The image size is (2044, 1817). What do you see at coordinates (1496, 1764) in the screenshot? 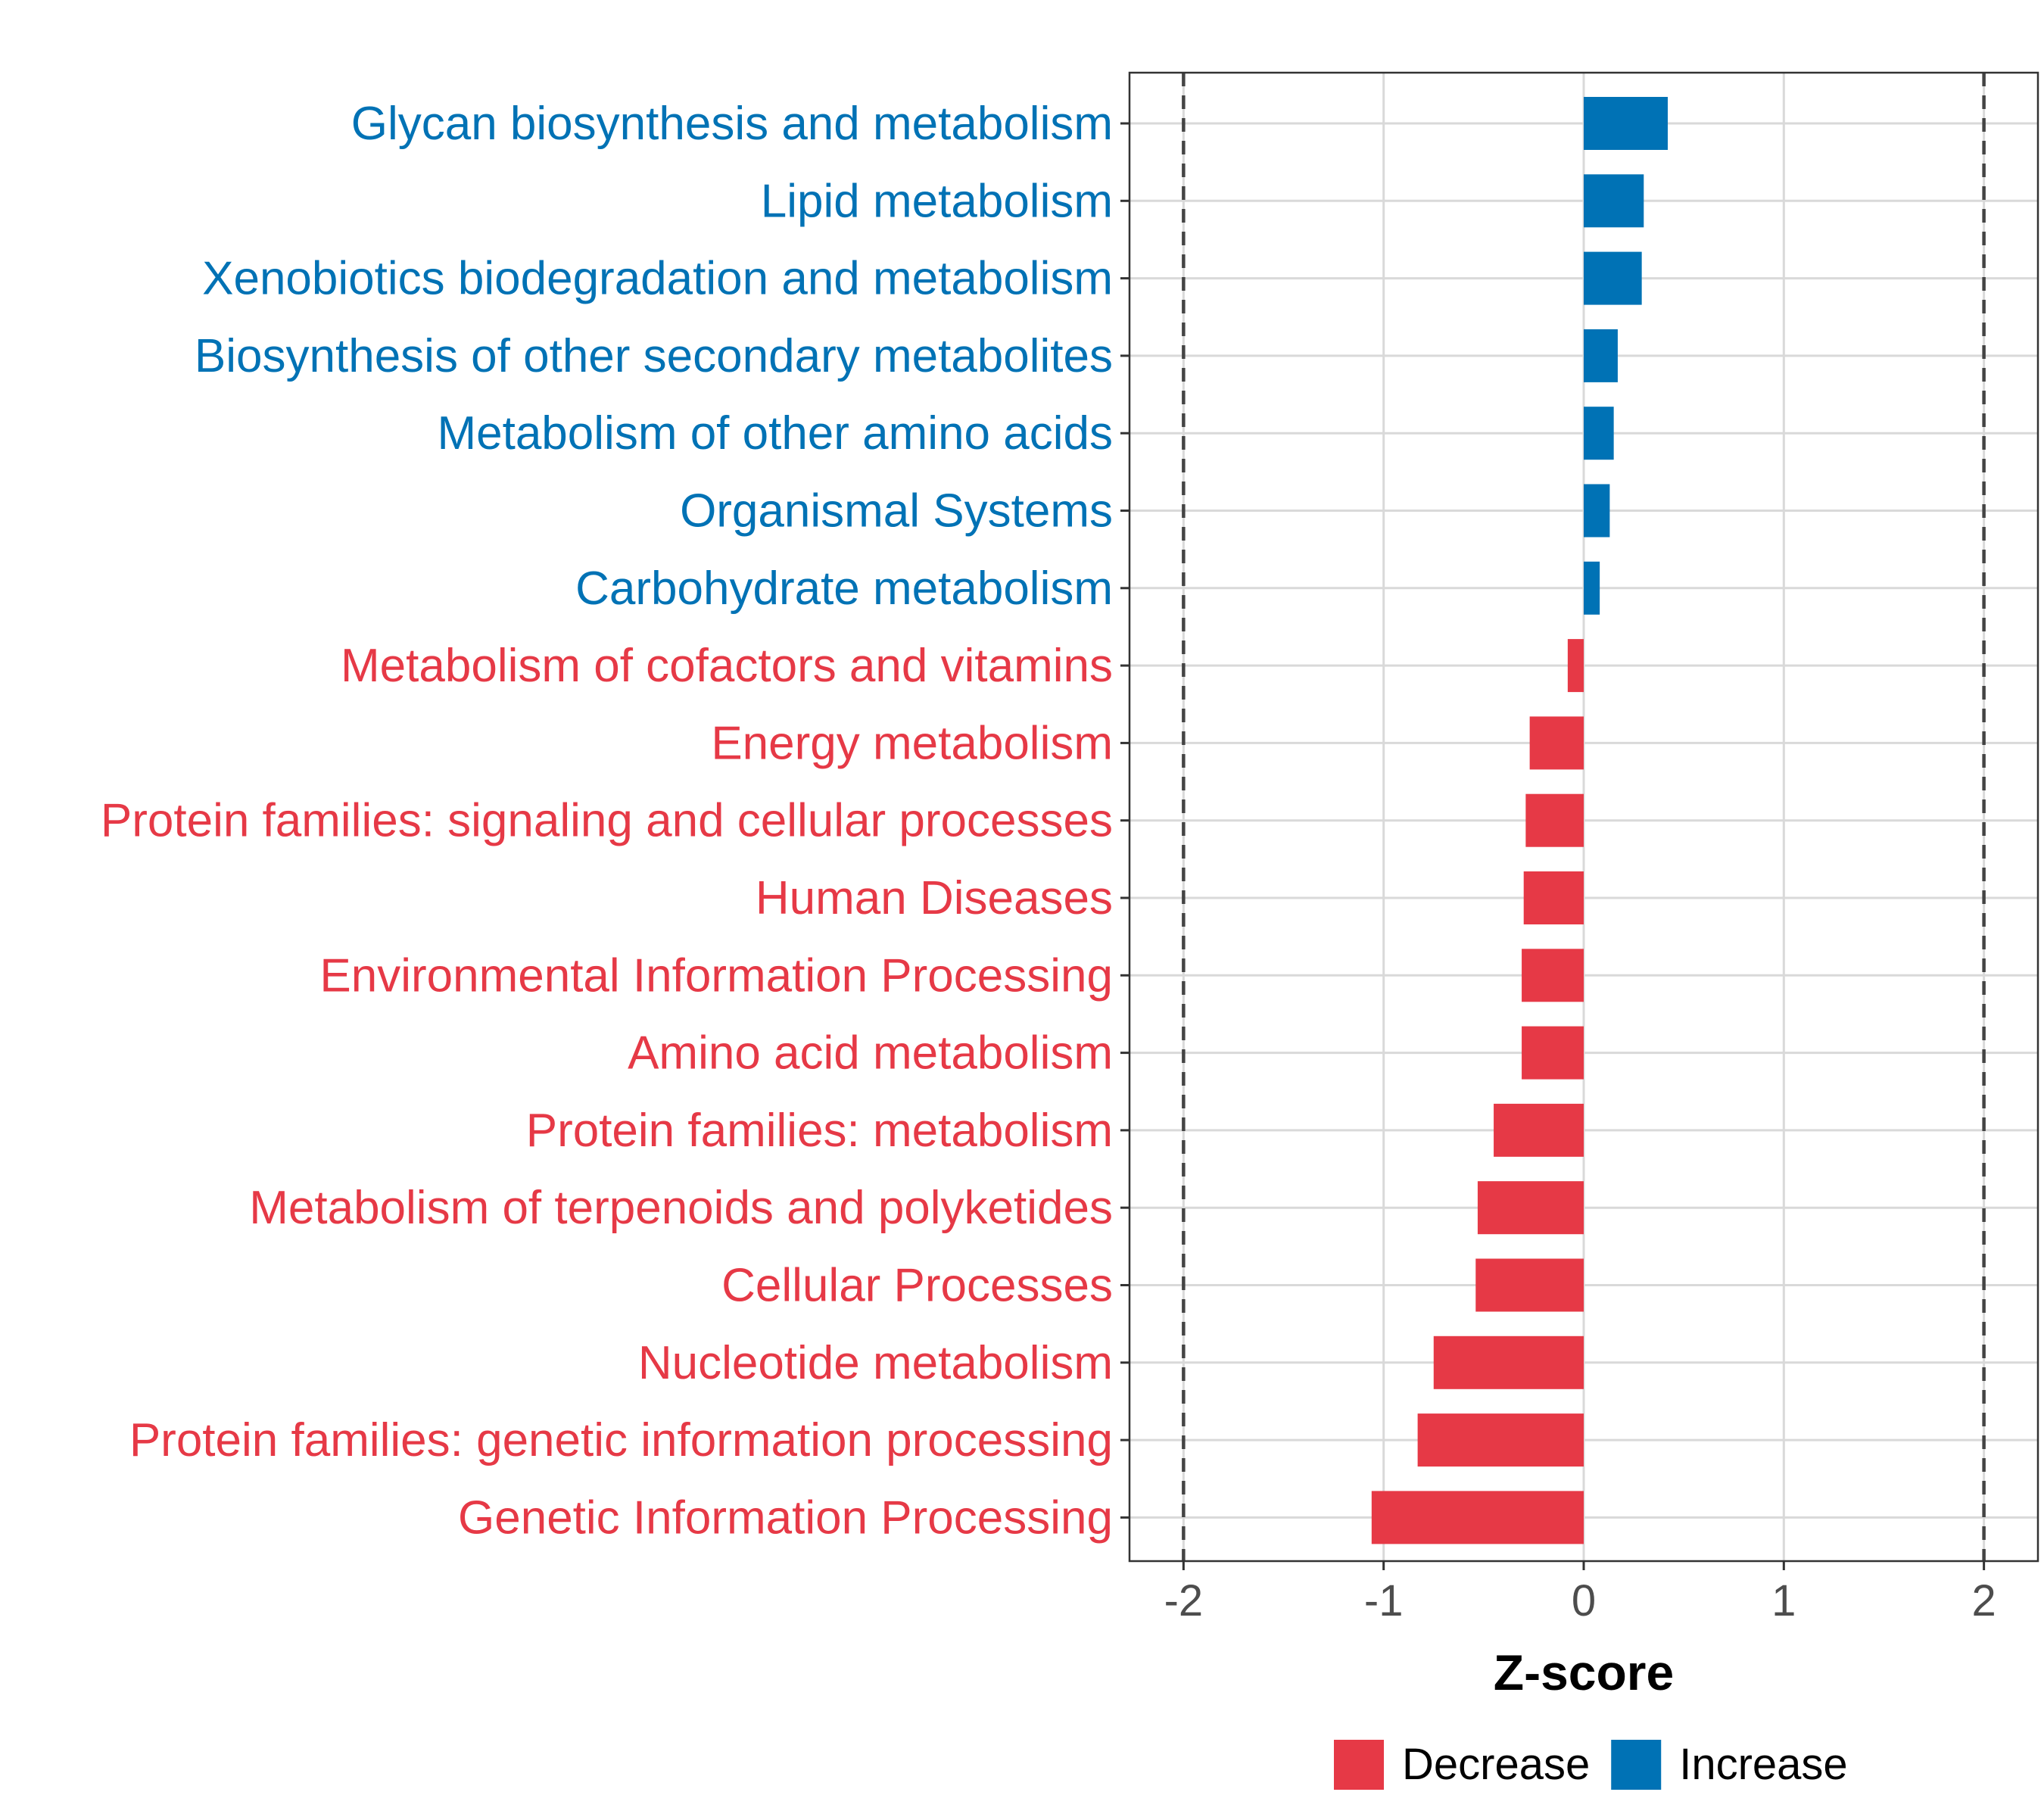
I see `legend-label: Decrease` at bounding box center [1496, 1764].